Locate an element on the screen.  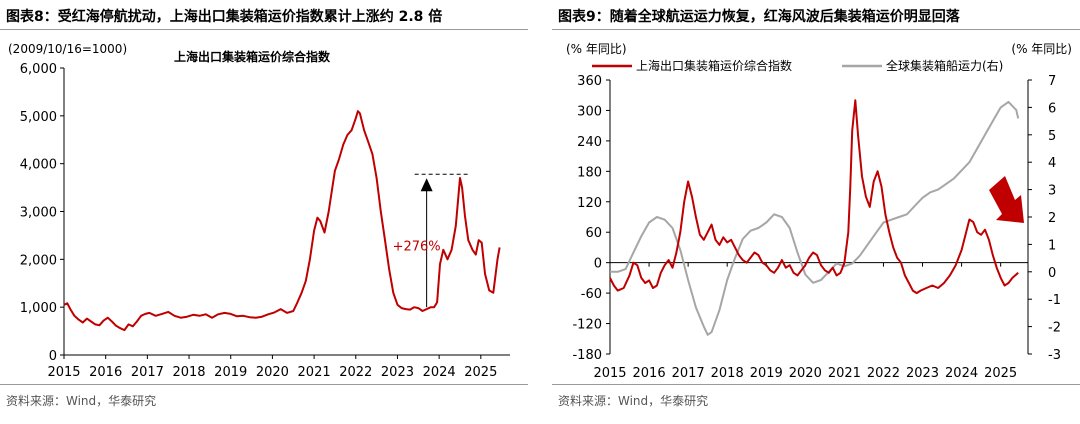
y-tick-label: 1,000 is located at coordinates (38, 308).